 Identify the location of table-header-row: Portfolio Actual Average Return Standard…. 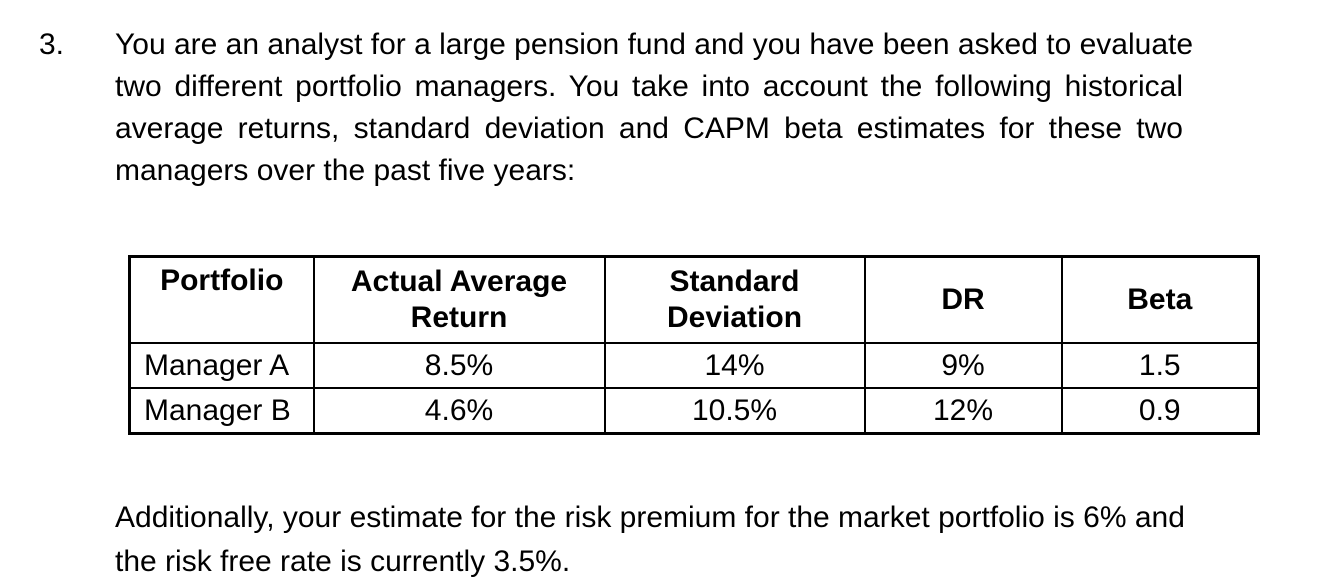
(694, 299).